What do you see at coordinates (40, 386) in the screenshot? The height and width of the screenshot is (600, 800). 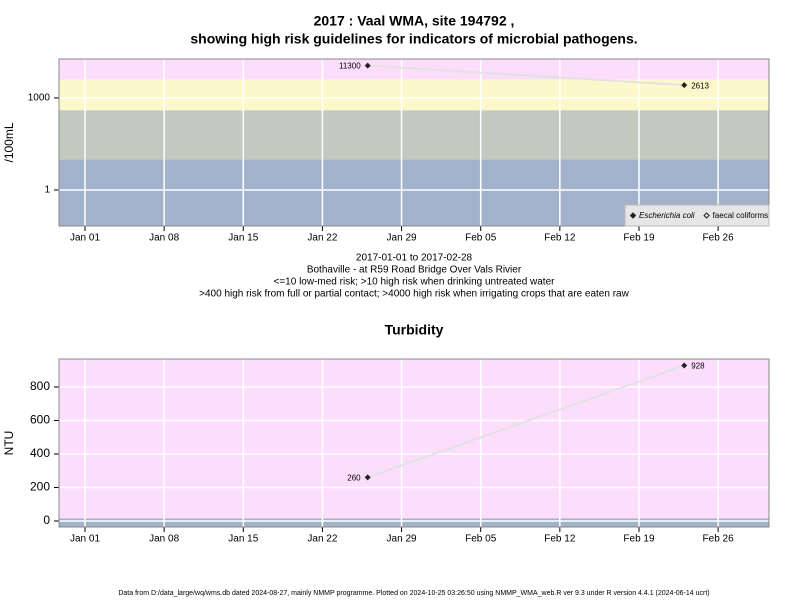 I see `y-tick-label: 800` at bounding box center [40, 386].